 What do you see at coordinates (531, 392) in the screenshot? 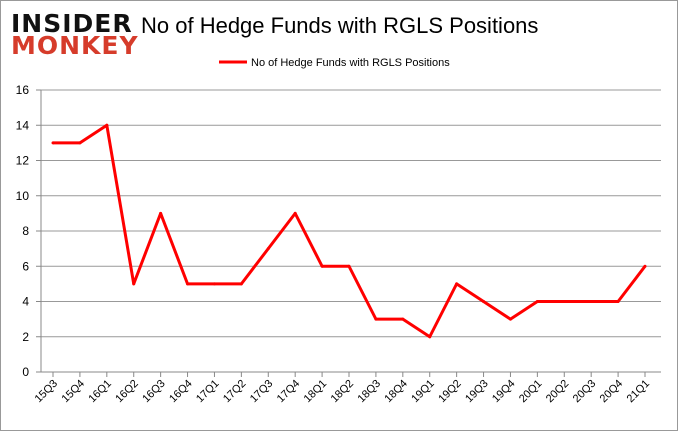
I see `x-tick-label: 20Q1` at bounding box center [531, 392].